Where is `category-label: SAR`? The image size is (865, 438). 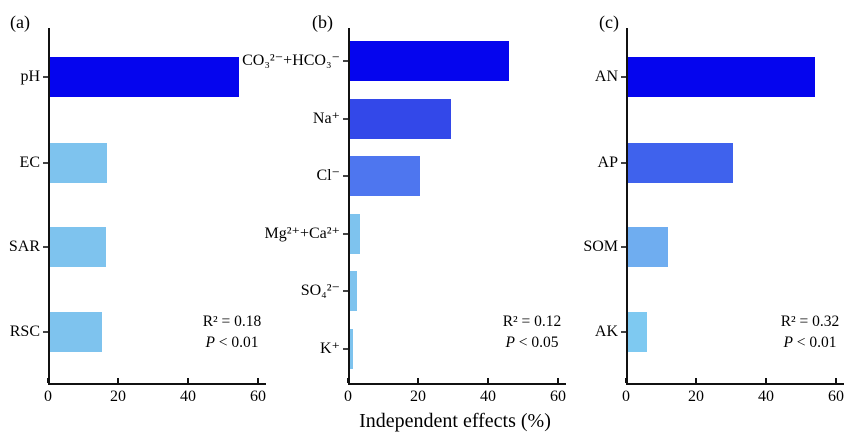
category-label: SAR is located at coordinates (24, 246).